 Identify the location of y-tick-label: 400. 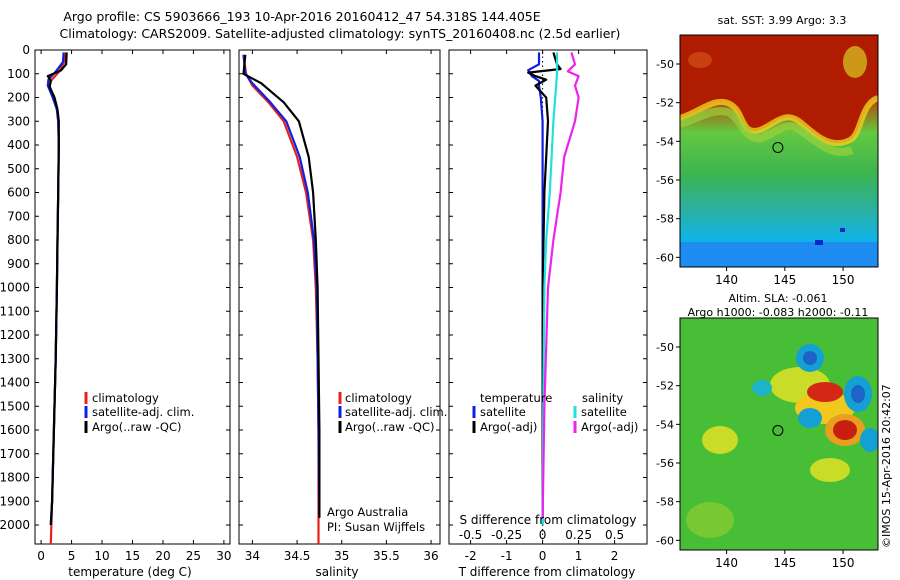
(18, 145).